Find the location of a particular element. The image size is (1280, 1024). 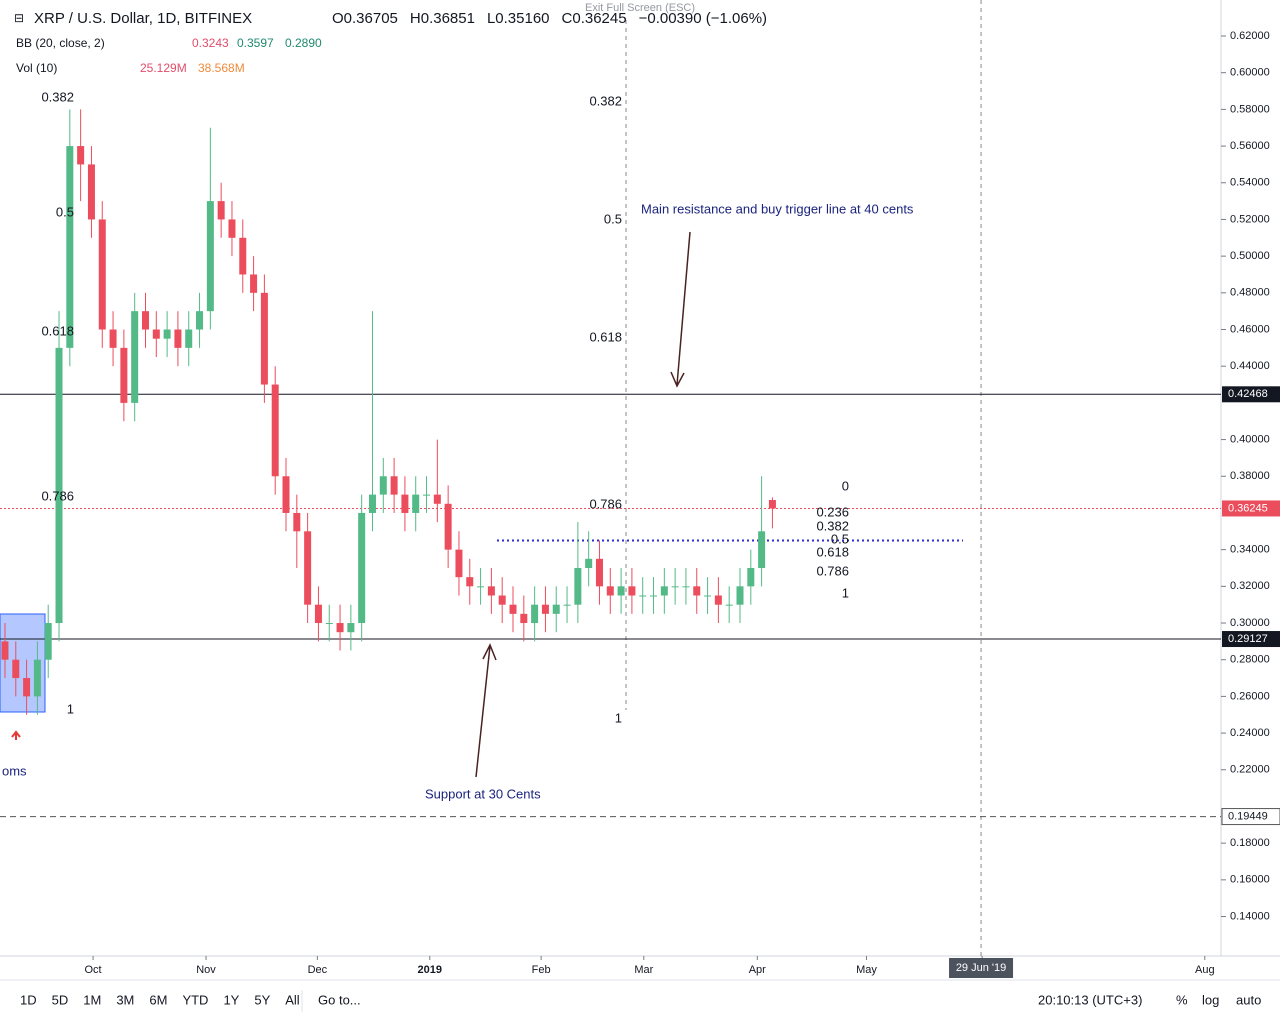

y-tick-label: 0.46000 is located at coordinates (1250, 329).